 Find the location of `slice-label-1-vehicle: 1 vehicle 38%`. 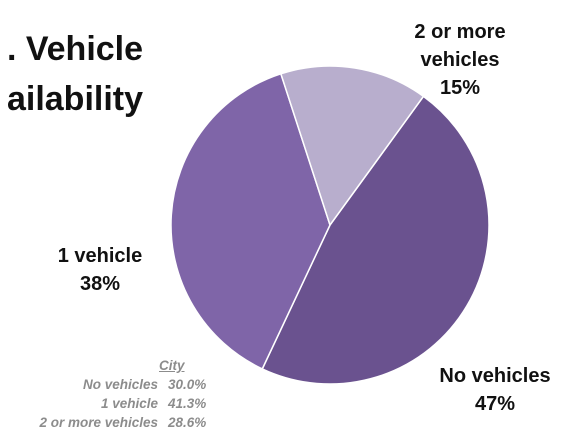

slice-label-1-vehicle: 1 vehicle 38% is located at coordinates (100, 270).